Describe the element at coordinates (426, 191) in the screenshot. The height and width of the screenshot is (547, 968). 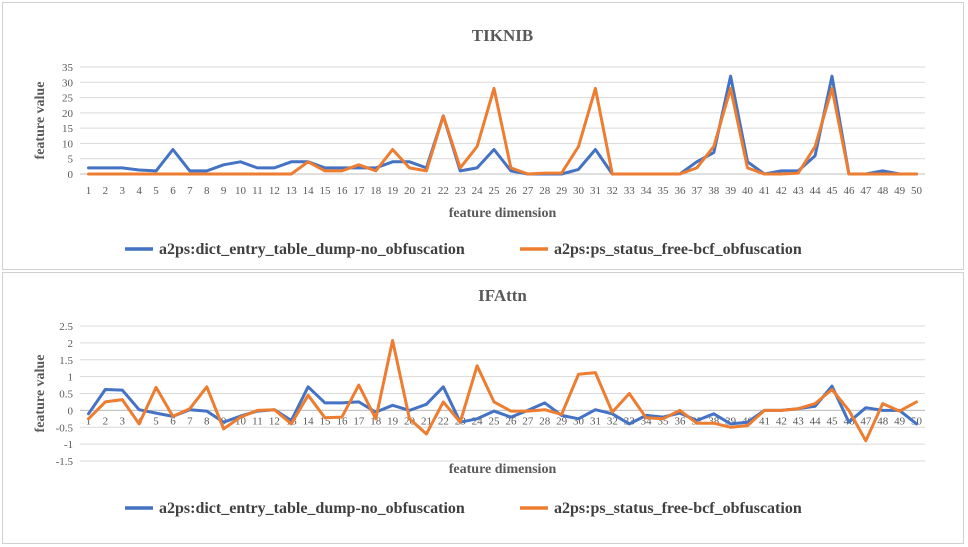
I see `x-tick-label: 21` at that location.